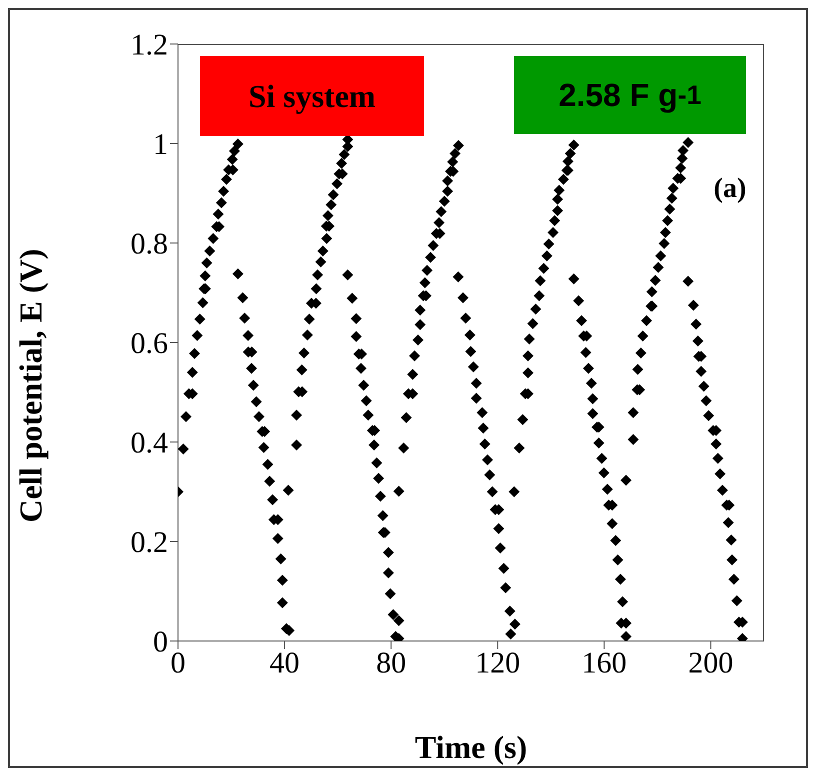 This screenshot has width=817, height=776. Describe the element at coordinates (149, 543) in the screenshot. I see `y-tick-label: 0.2` at that location.